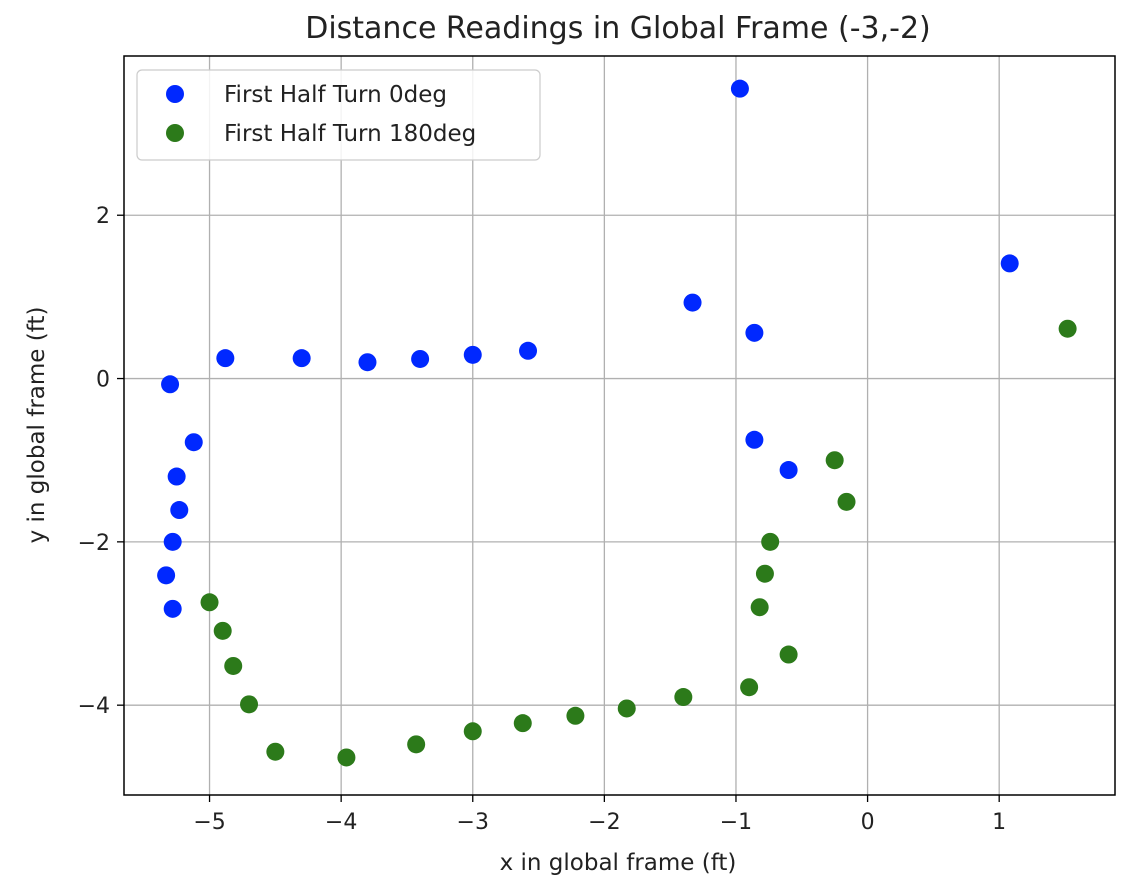 The height and width of the screenshot is (888, 1144). I want to click on x-tick-label: −4, so click(341, 822).